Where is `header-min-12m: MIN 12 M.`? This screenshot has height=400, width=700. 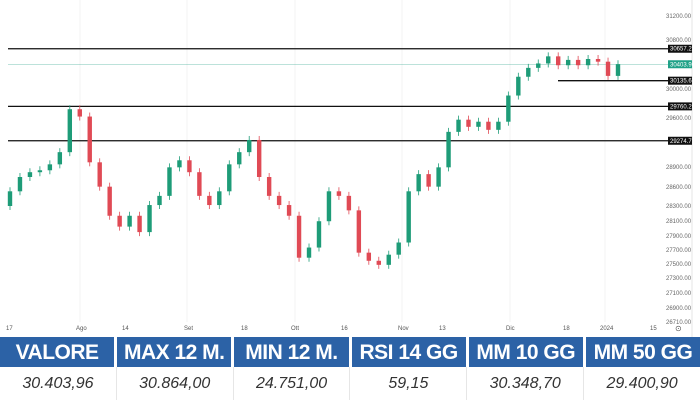
header-min-12m: MIN 12 M. is located at coordinates (291, 352).